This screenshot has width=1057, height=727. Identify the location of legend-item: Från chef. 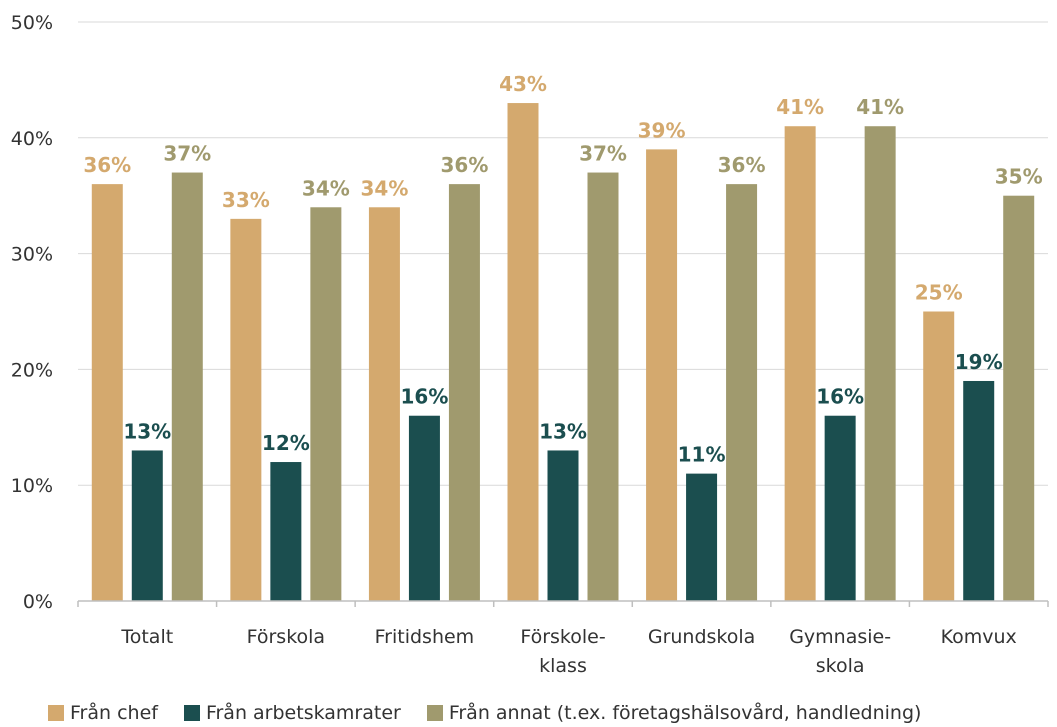
(103, 713).